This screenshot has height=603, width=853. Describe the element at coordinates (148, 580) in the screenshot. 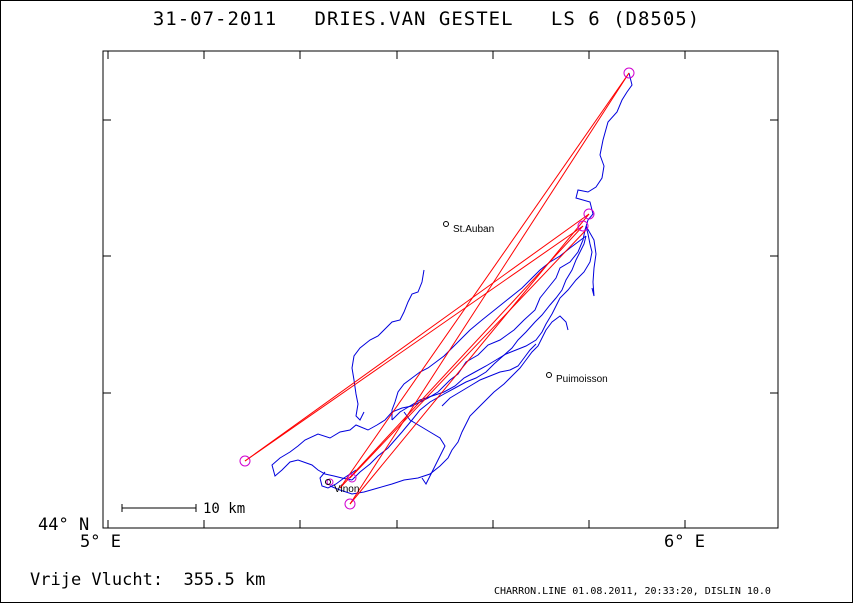

I see `free-flight-distance: Vrije Vlucht: 355.5 km` at that location.